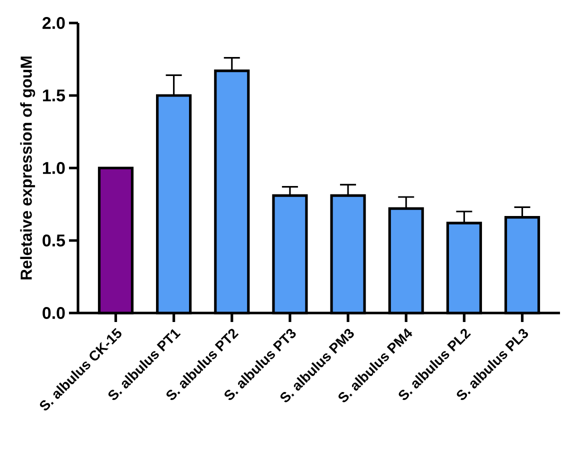 This screenshot has height=468, width=570. Describe the element at coordinates (53, 23) in the screenshot. I see `y-tick-label: 2.0` at that location.